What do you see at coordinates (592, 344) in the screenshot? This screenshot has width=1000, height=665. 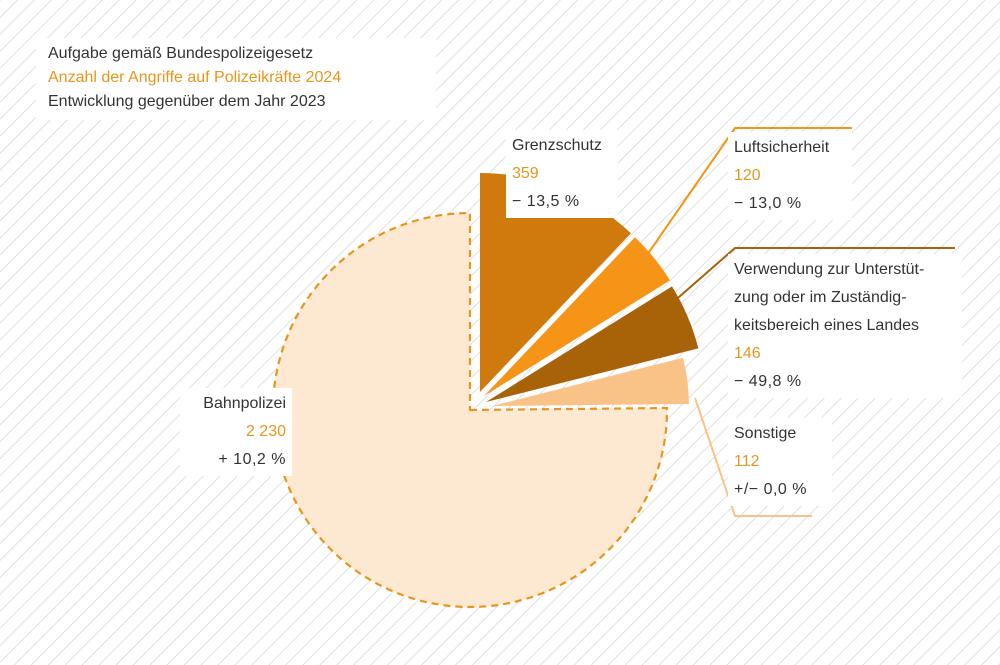 I see `pie-slice-verwendung` at bounding box center [592, 344].